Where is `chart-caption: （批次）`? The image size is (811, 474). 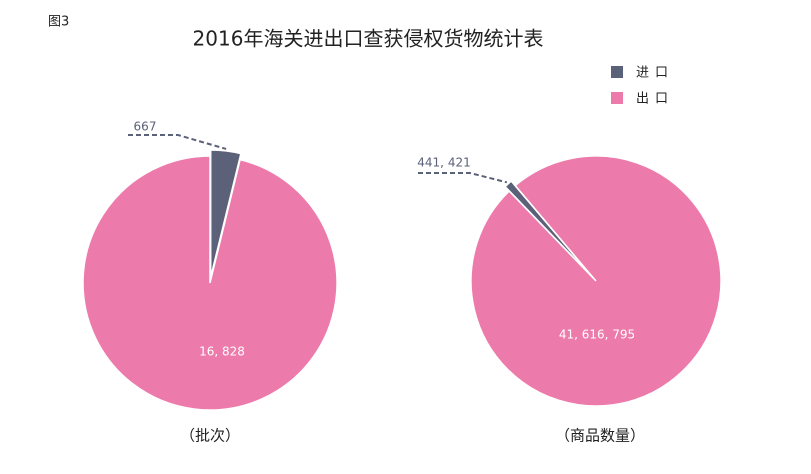
chart-caption: （批次） is located at coordinates (210, 436).